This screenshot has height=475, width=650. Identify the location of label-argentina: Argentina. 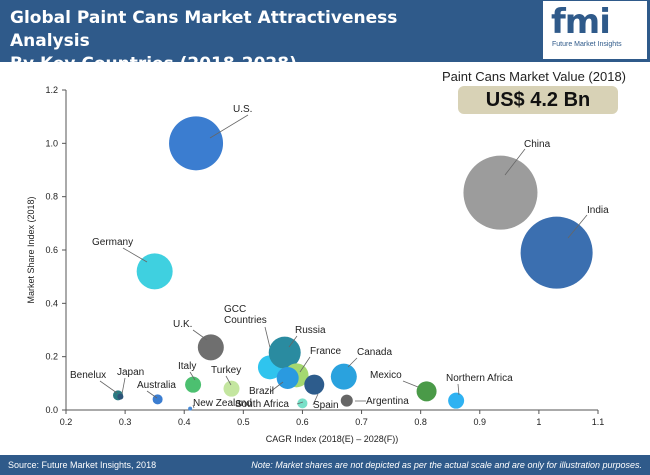
(387, 401).